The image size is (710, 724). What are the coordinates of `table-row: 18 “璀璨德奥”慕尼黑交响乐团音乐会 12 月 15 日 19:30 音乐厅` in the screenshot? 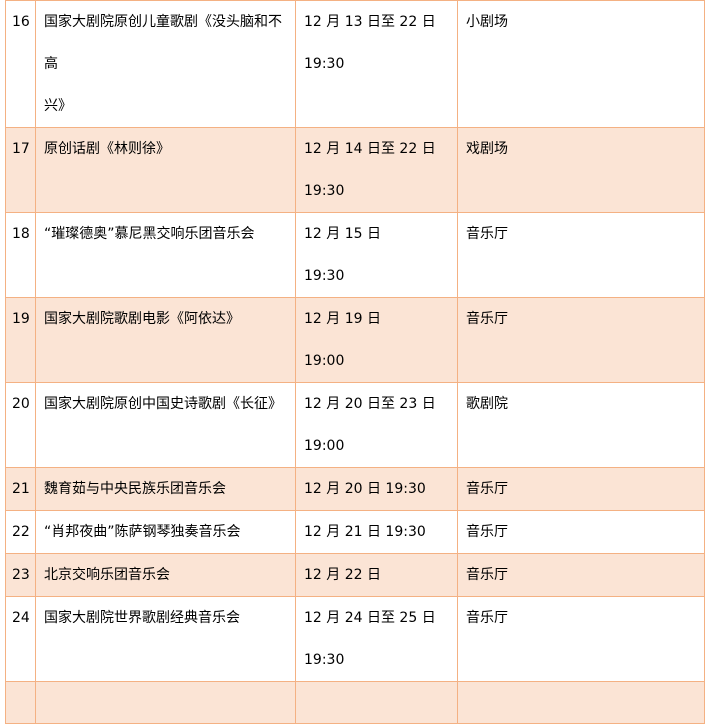 It's located at (355, 255).